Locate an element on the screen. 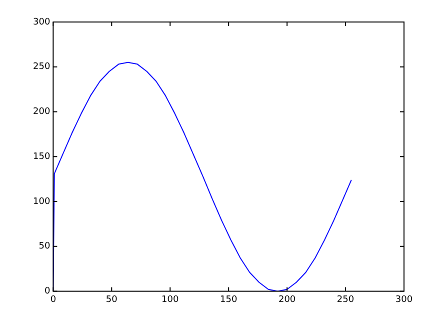 This screenshot has height=328, width=440. y-tick-label: 0 is located at coordinates (47, 291).